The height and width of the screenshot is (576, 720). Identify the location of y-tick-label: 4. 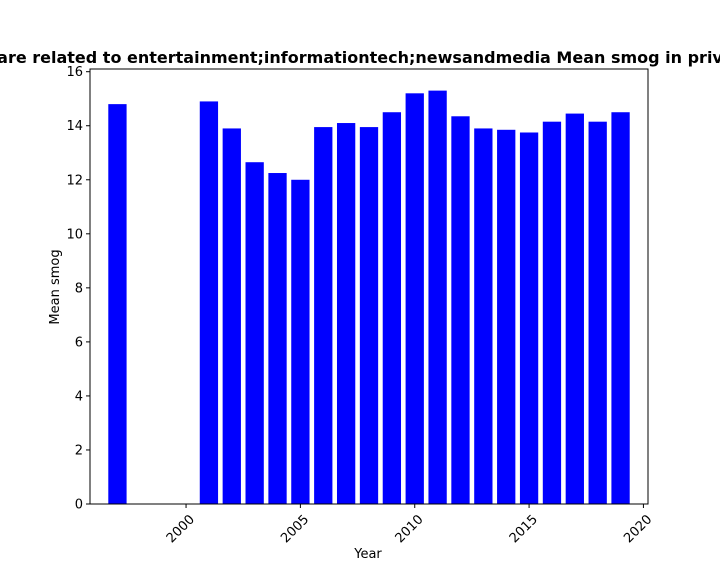
(79, 396).